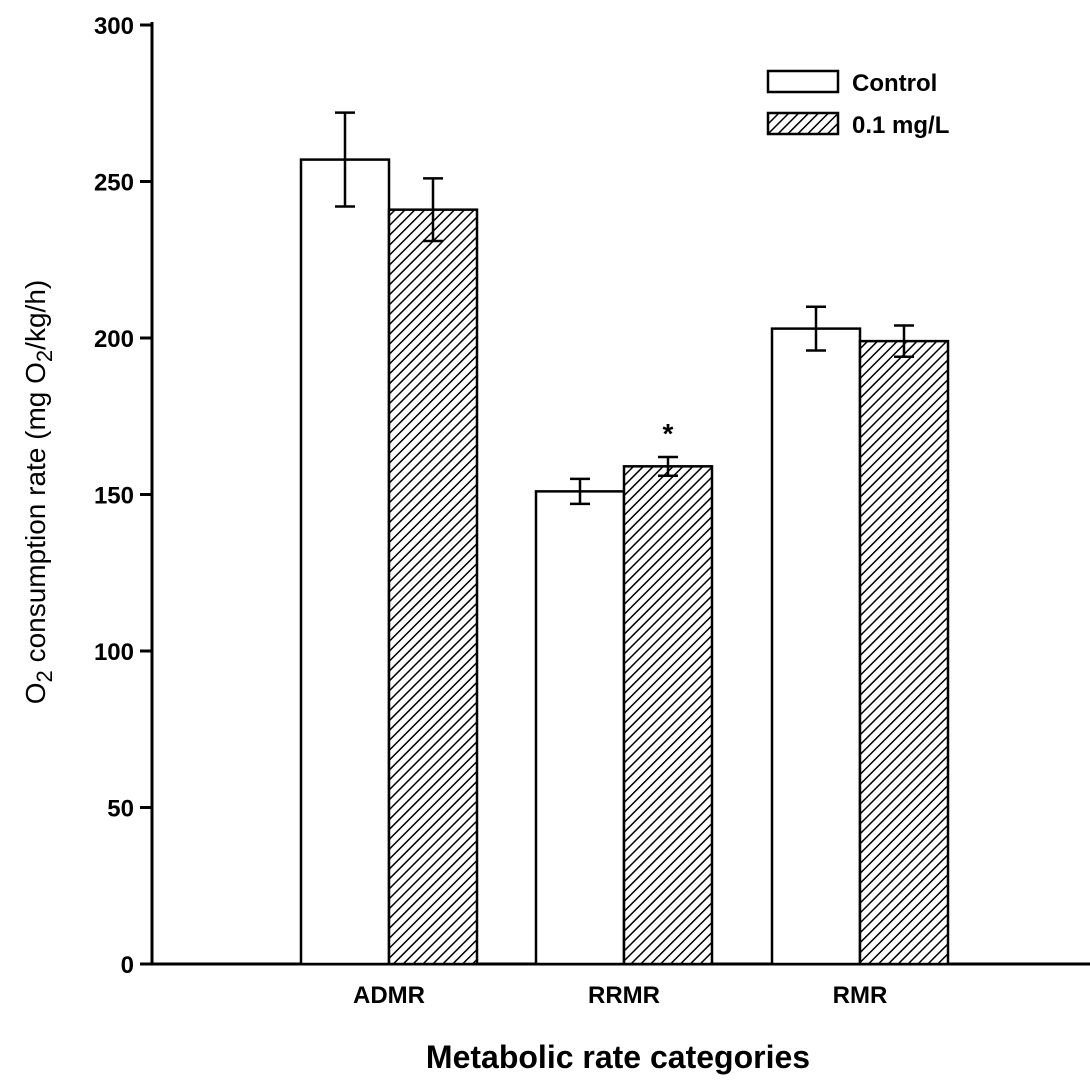 This screenshot has width=1090, height=1084. I want to click on legend: Control 0.1 mg/L, so click(857, 104).